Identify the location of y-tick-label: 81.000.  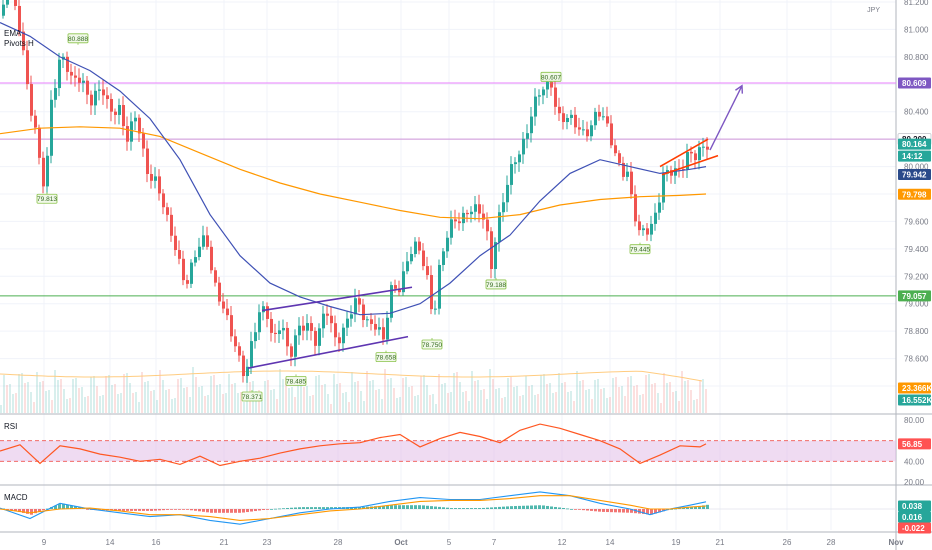
(916, 29).